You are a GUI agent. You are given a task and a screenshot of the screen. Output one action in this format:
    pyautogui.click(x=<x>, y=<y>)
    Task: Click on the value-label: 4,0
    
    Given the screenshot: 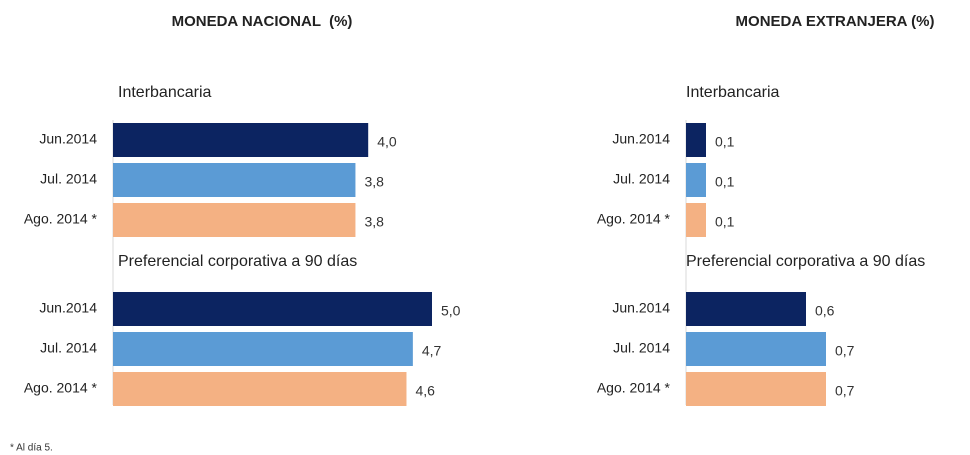 What is the action you would take?
    pyautogui.click(x=387, y=142)
    